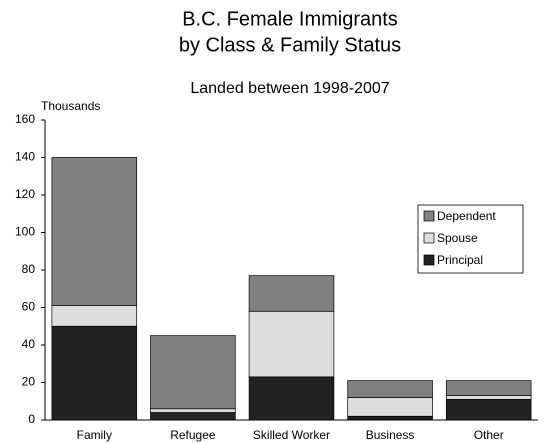 This screenshot has height=443, width=544. Describe the element at coordinates (29, 382) in the screenshot. I see `y-tick-label: 20` at that location.